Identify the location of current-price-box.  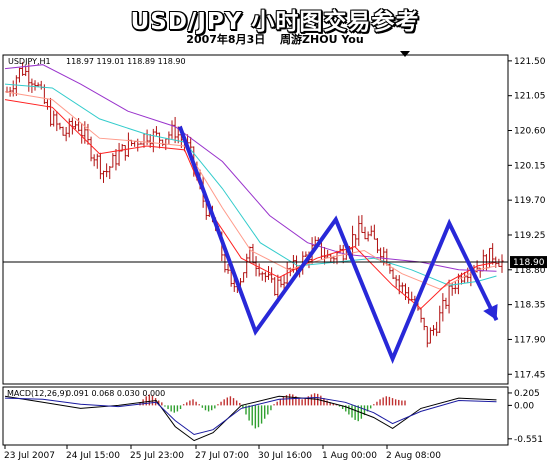
(528, 262).